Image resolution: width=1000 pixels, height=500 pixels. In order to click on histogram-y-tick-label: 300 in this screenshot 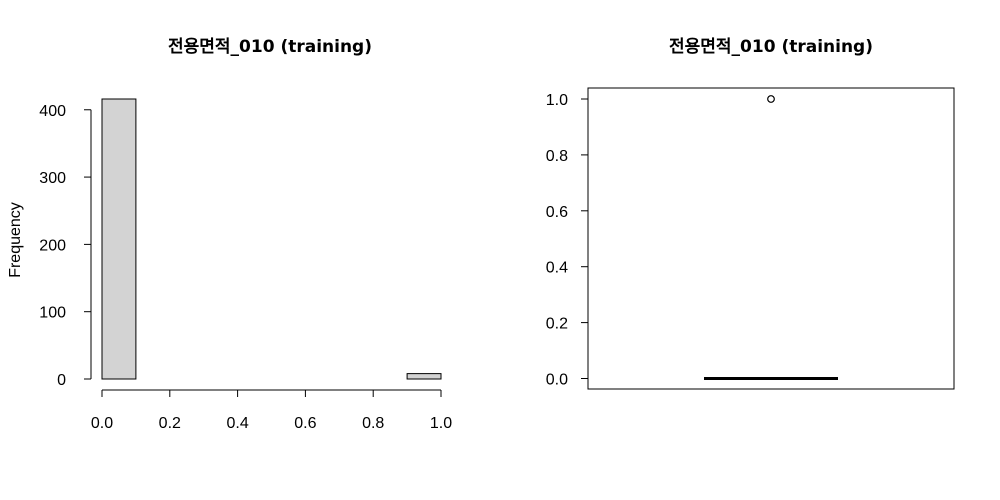, I will do `click(52, 178)`.